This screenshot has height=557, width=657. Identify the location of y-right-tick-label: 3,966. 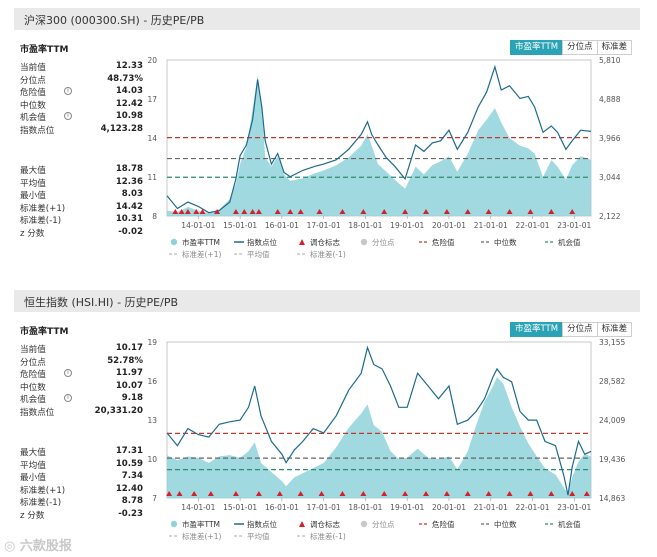
(610, 138).